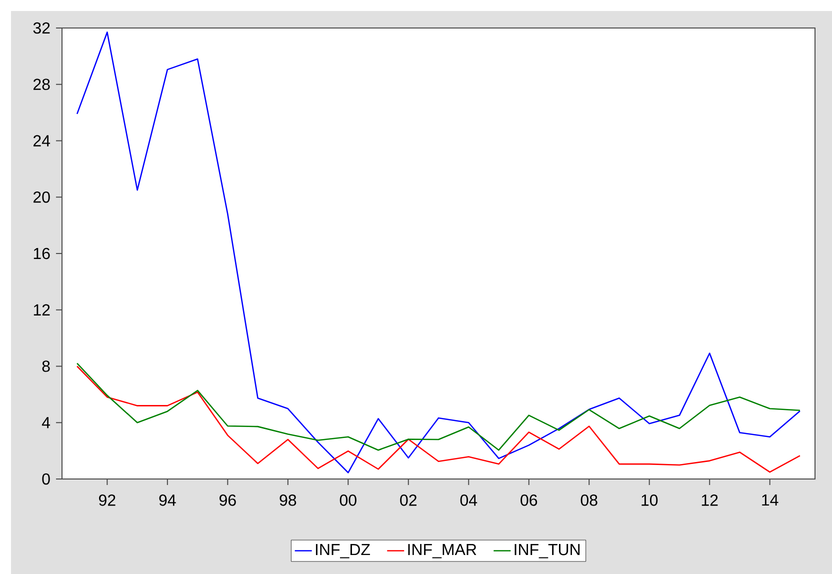 This screenshot has height=574, width=832. What do you see at coordinates (343, 551) in the screenshot?
I see `legend-label: INF_DZ` at bounding box center [343, 551].